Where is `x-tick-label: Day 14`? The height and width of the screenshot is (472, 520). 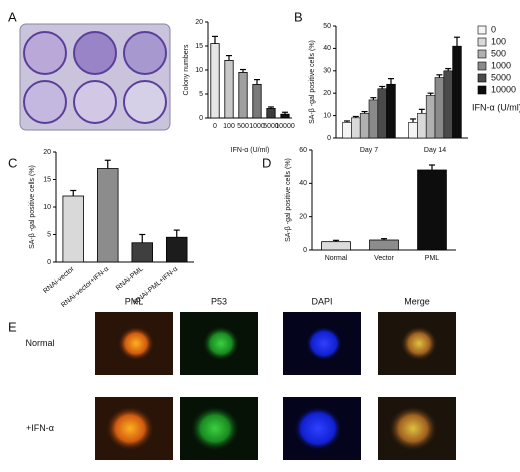 x-tick-label: Day 14 is located at coordinates (435, 150).